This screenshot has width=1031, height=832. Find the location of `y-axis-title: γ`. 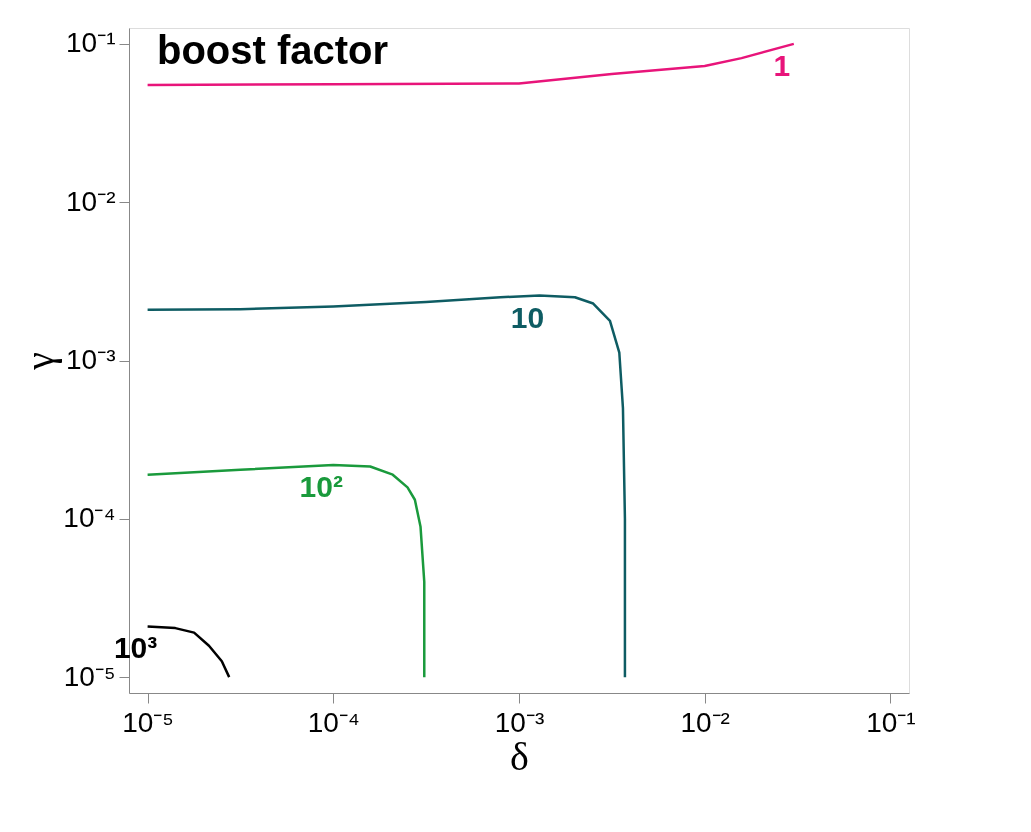

y-axis-title: γ is located at coordinates (40, 361).